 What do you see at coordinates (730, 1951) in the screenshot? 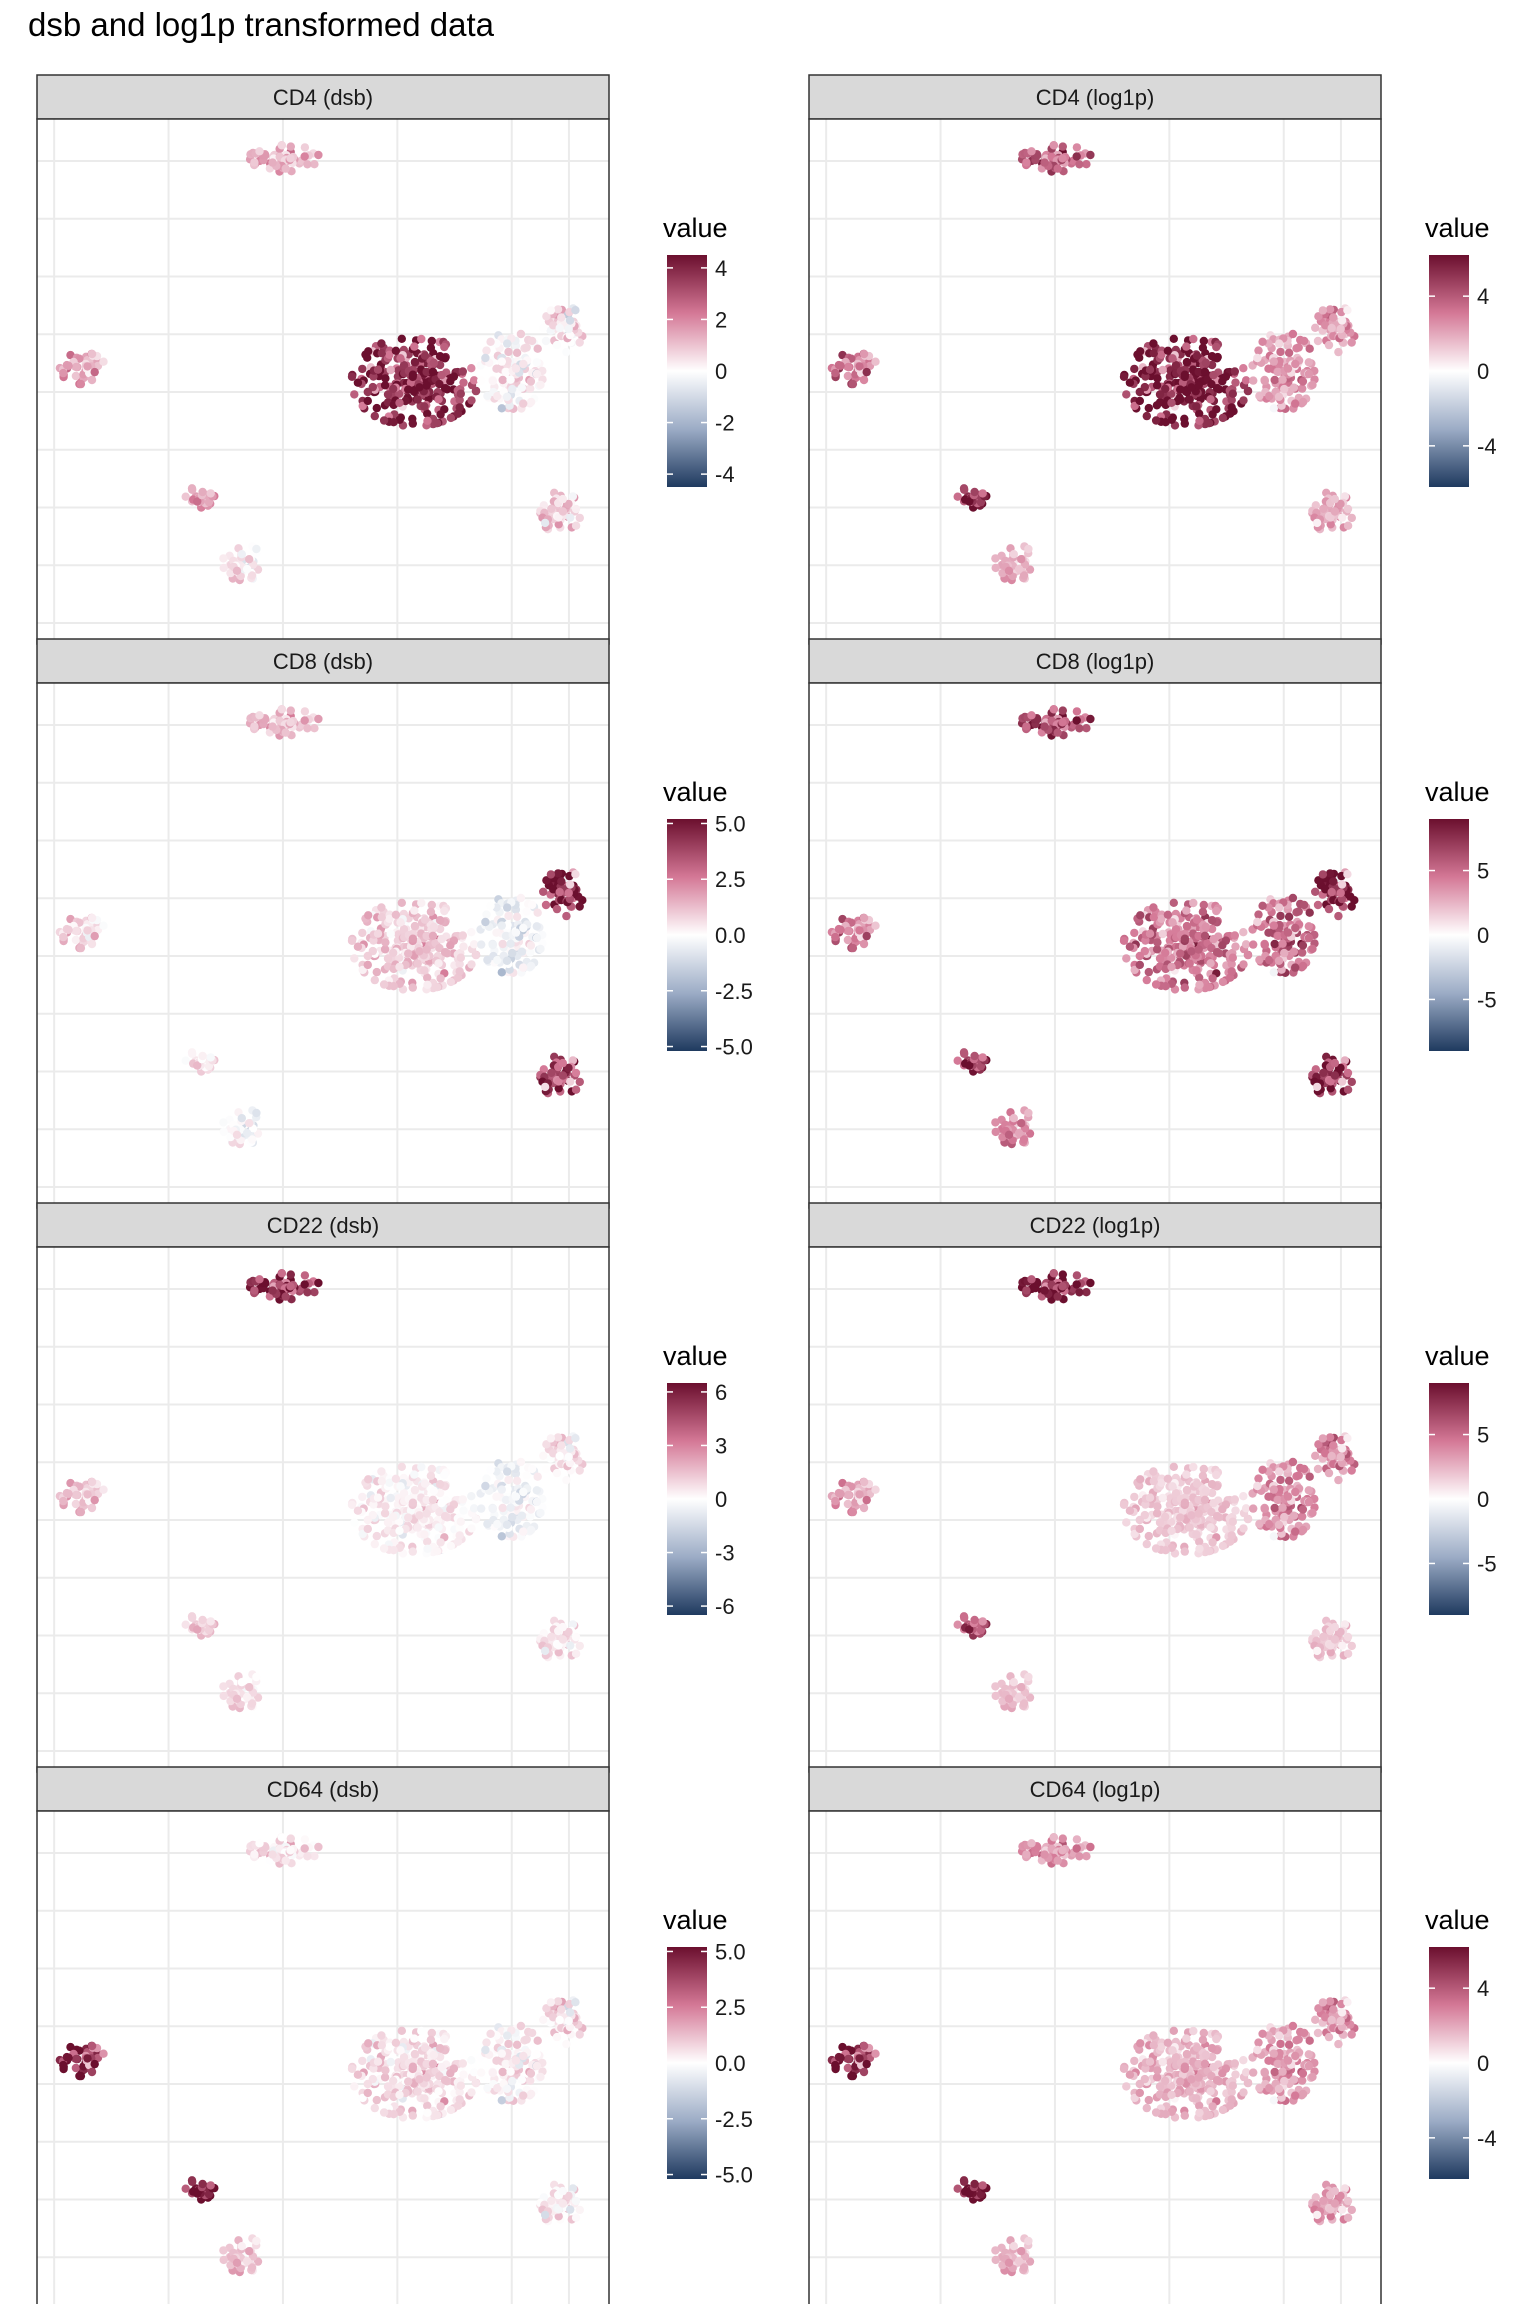
I see `legend-tick-label: 5.0` at bounding box center [730, 1951].